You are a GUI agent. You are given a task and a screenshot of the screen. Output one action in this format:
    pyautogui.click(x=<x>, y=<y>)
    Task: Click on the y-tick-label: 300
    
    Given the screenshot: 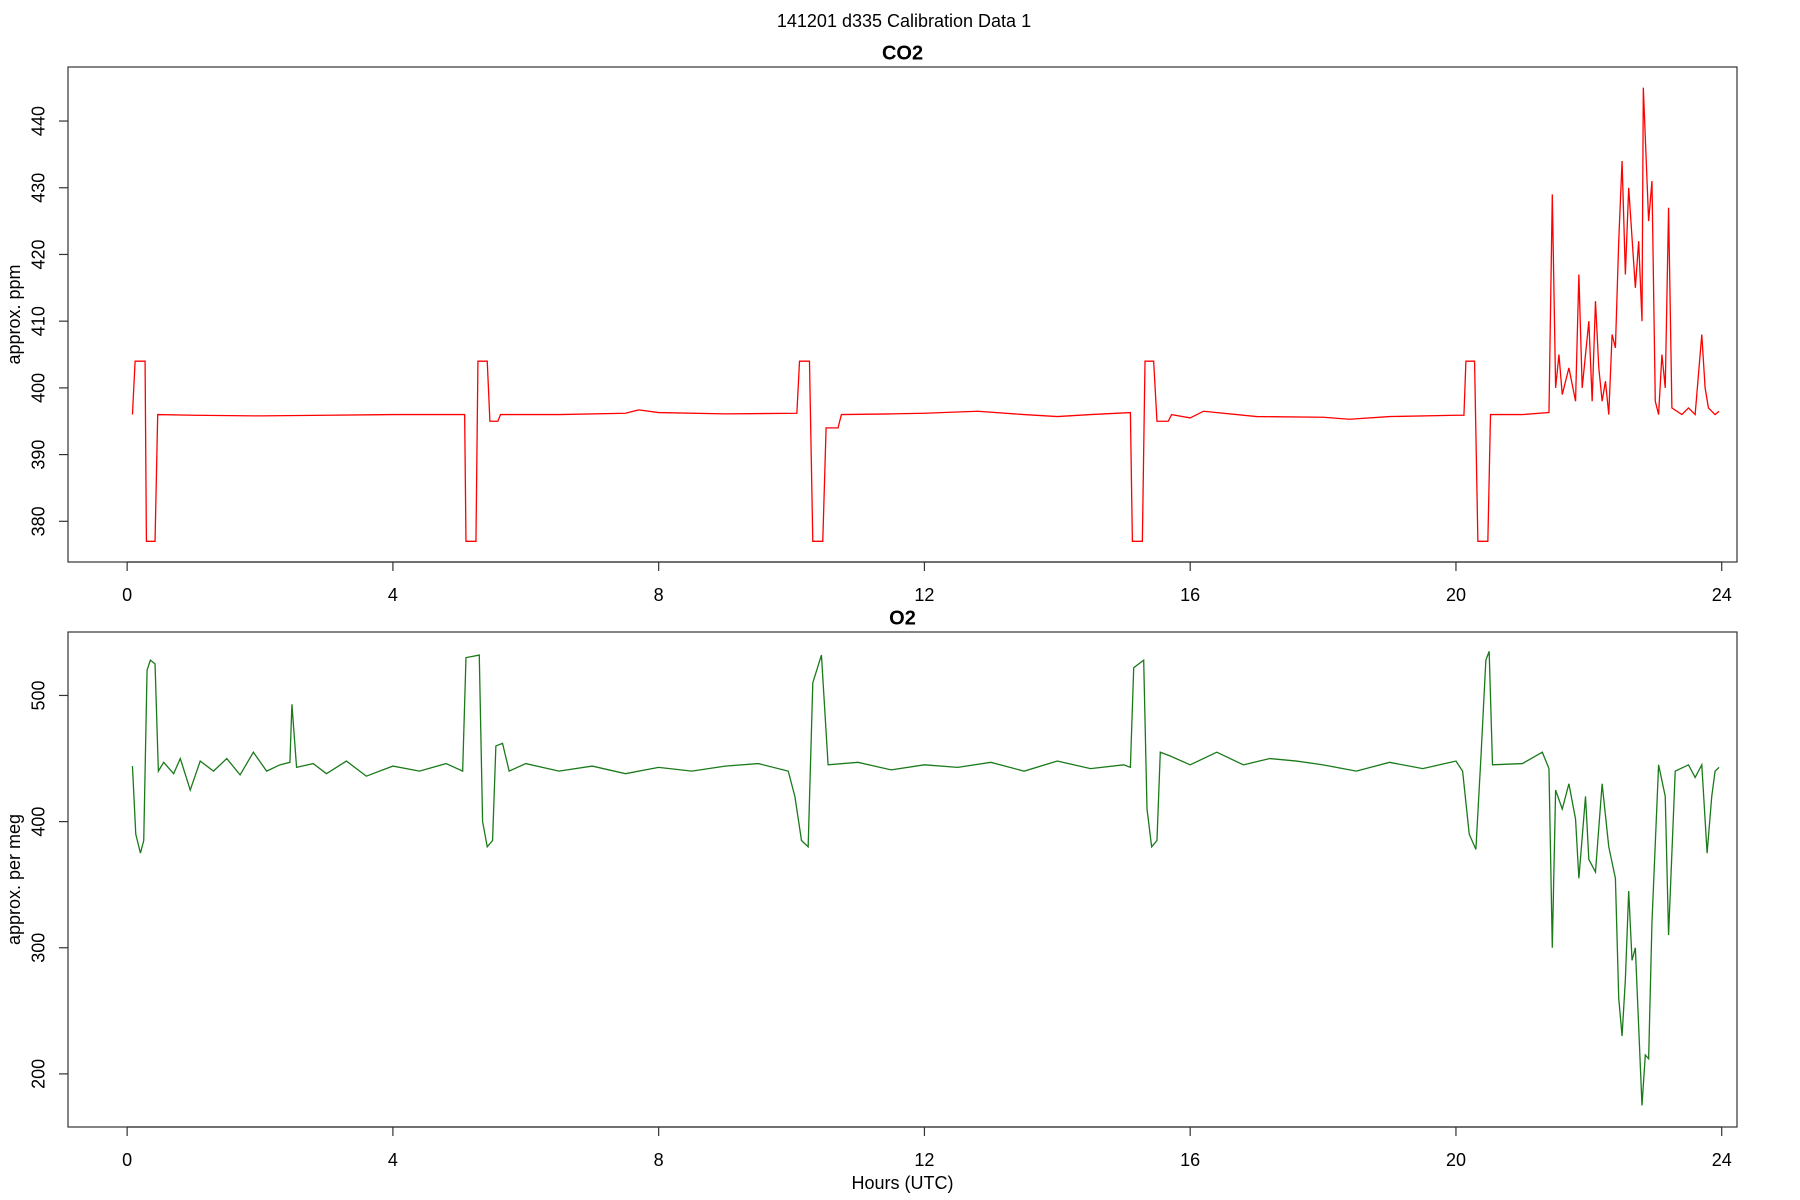 What is the action you would take?
    pyautogui.click(x=39, y=948)
    